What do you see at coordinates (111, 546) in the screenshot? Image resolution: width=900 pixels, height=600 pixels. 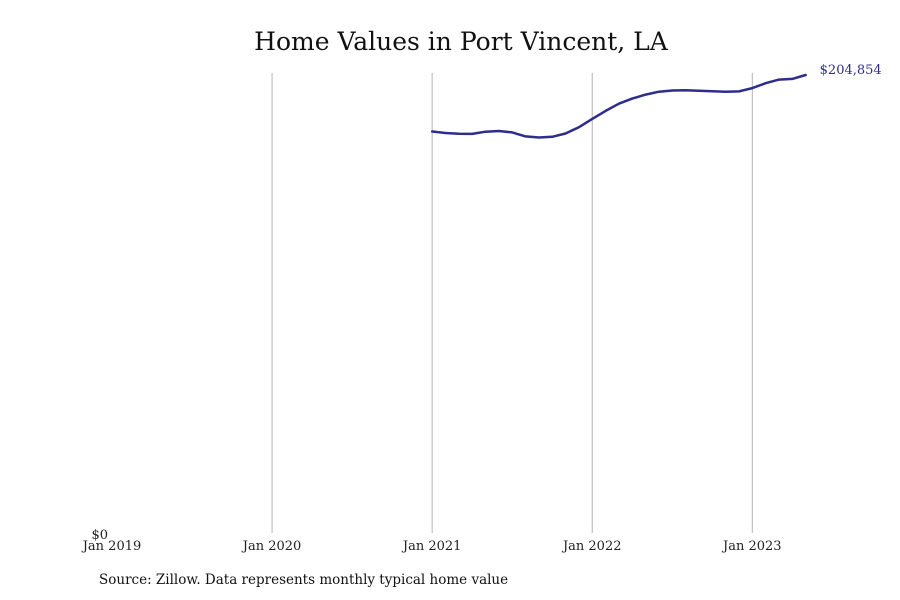 I see `x-tick-label: Jan 2019` at bounding box center [111, 546].